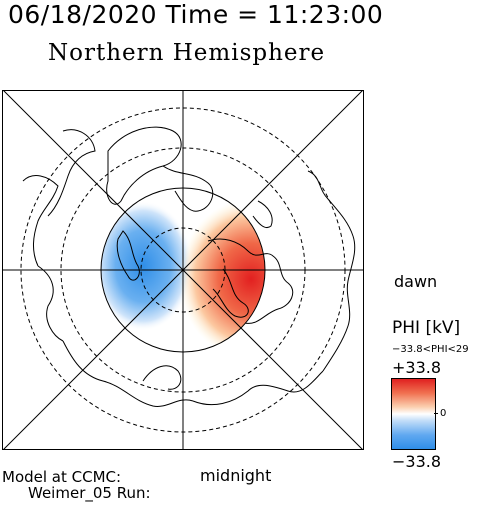  What do you see at coordinates (430, 349) in the screenshot?
I see `colorbar-range-text: −33.8<PHI<29` at bounding box center [430, 349].